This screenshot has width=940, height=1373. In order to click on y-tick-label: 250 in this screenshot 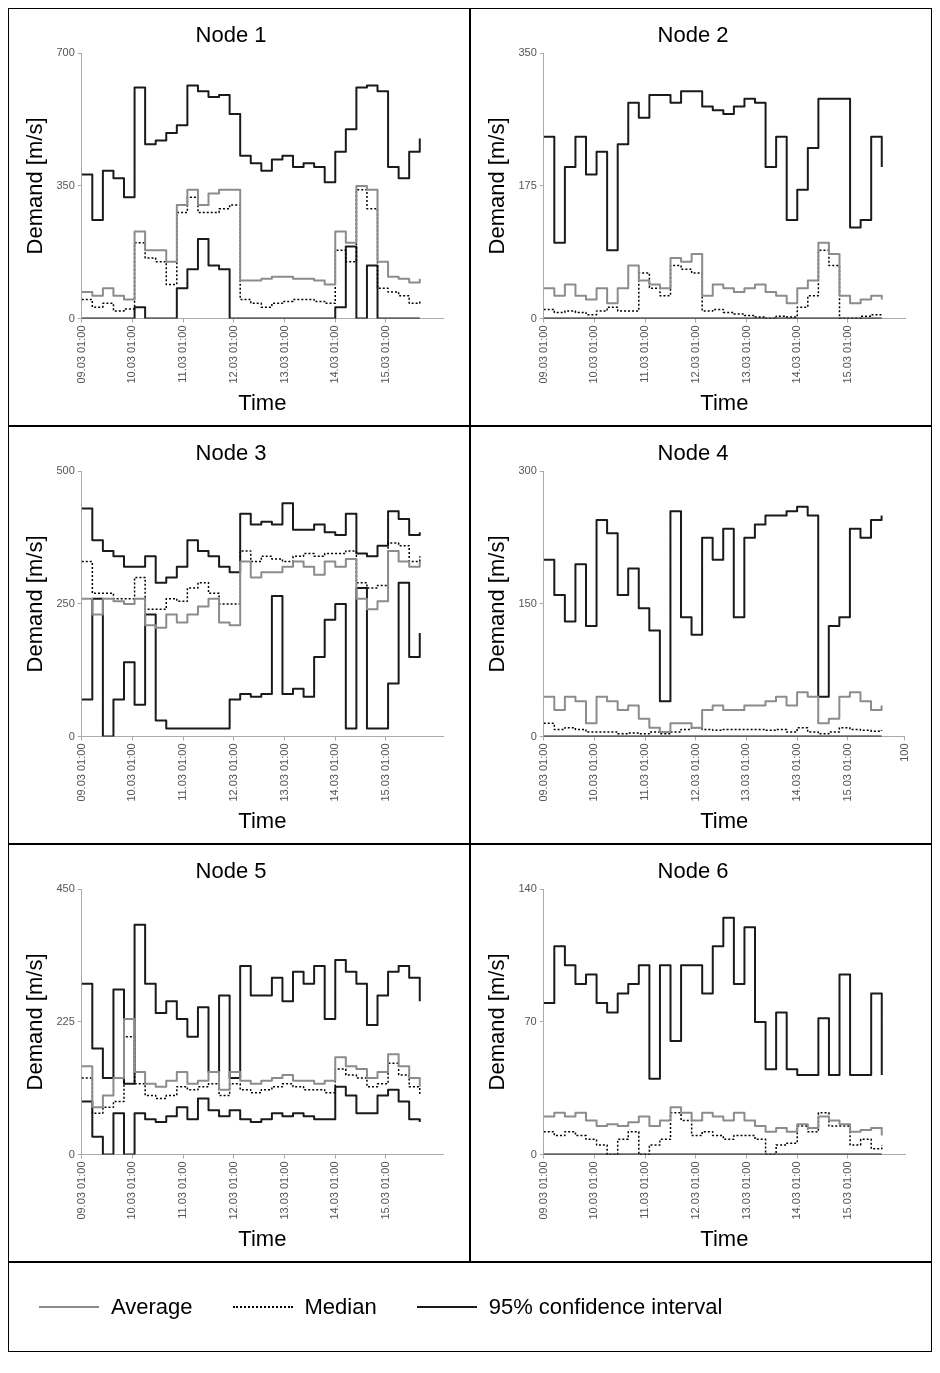, I will do `click(65, 602)`.